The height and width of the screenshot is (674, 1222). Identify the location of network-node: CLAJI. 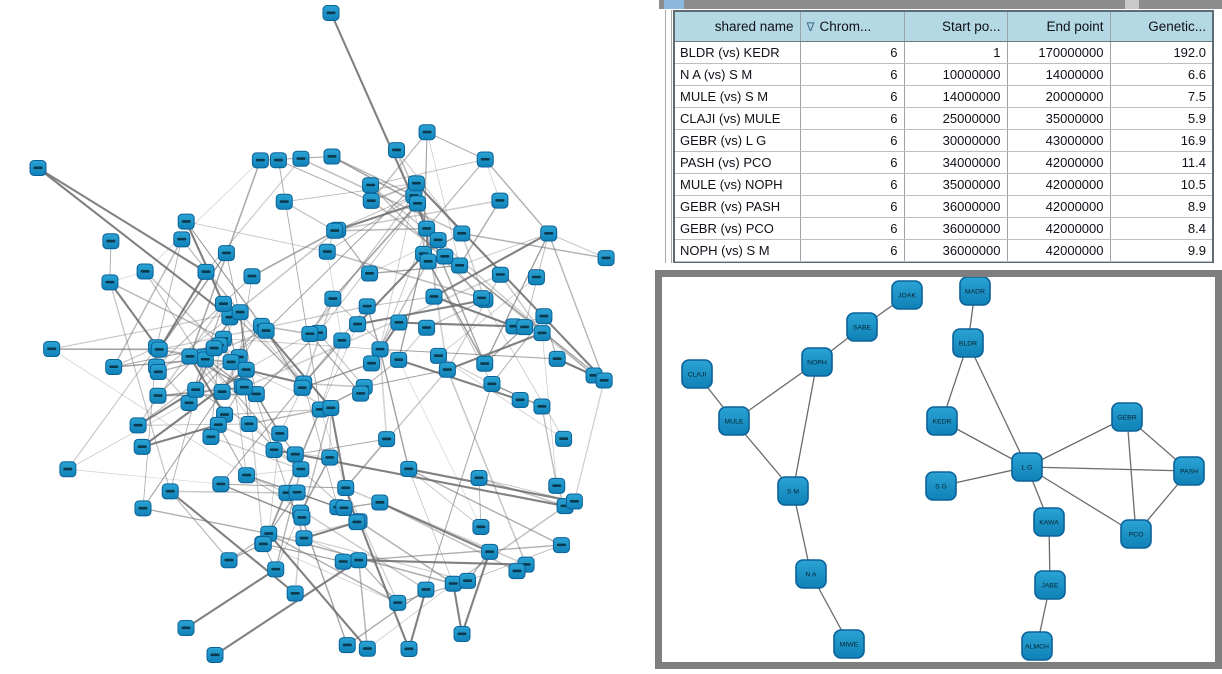
(697, 374).